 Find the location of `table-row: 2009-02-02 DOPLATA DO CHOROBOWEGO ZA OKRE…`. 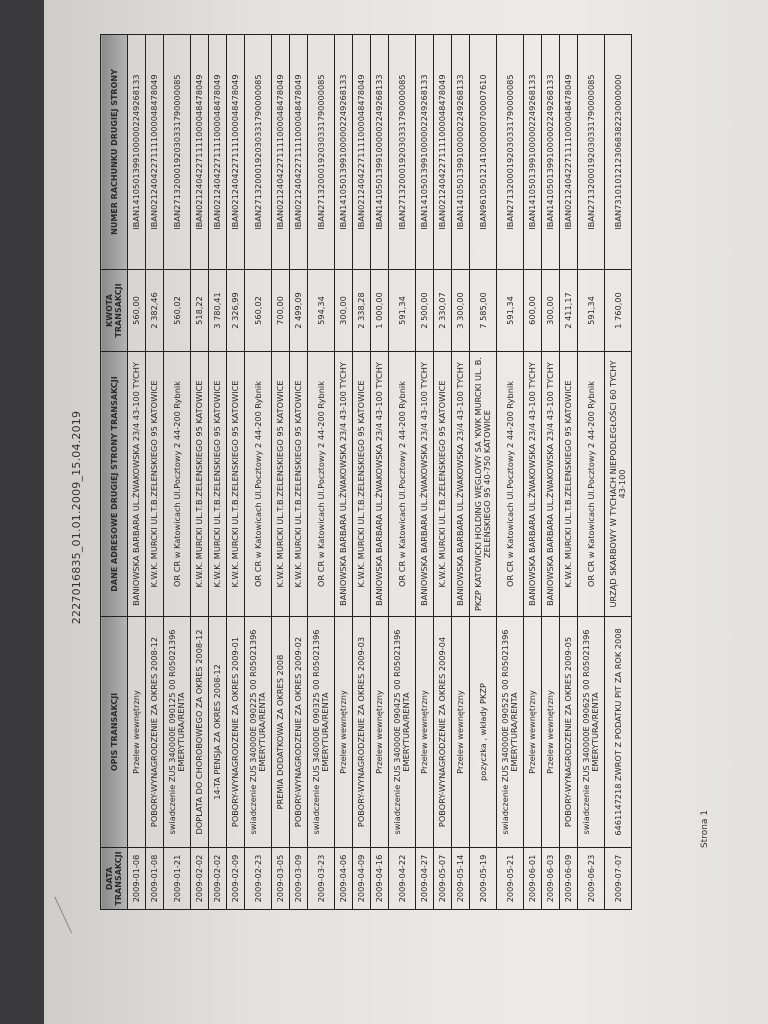

table-row: 2009-02-02 DOPLATA DO CHOROBOWEGO ZA OKRE… is located at coordinates (199, 472).